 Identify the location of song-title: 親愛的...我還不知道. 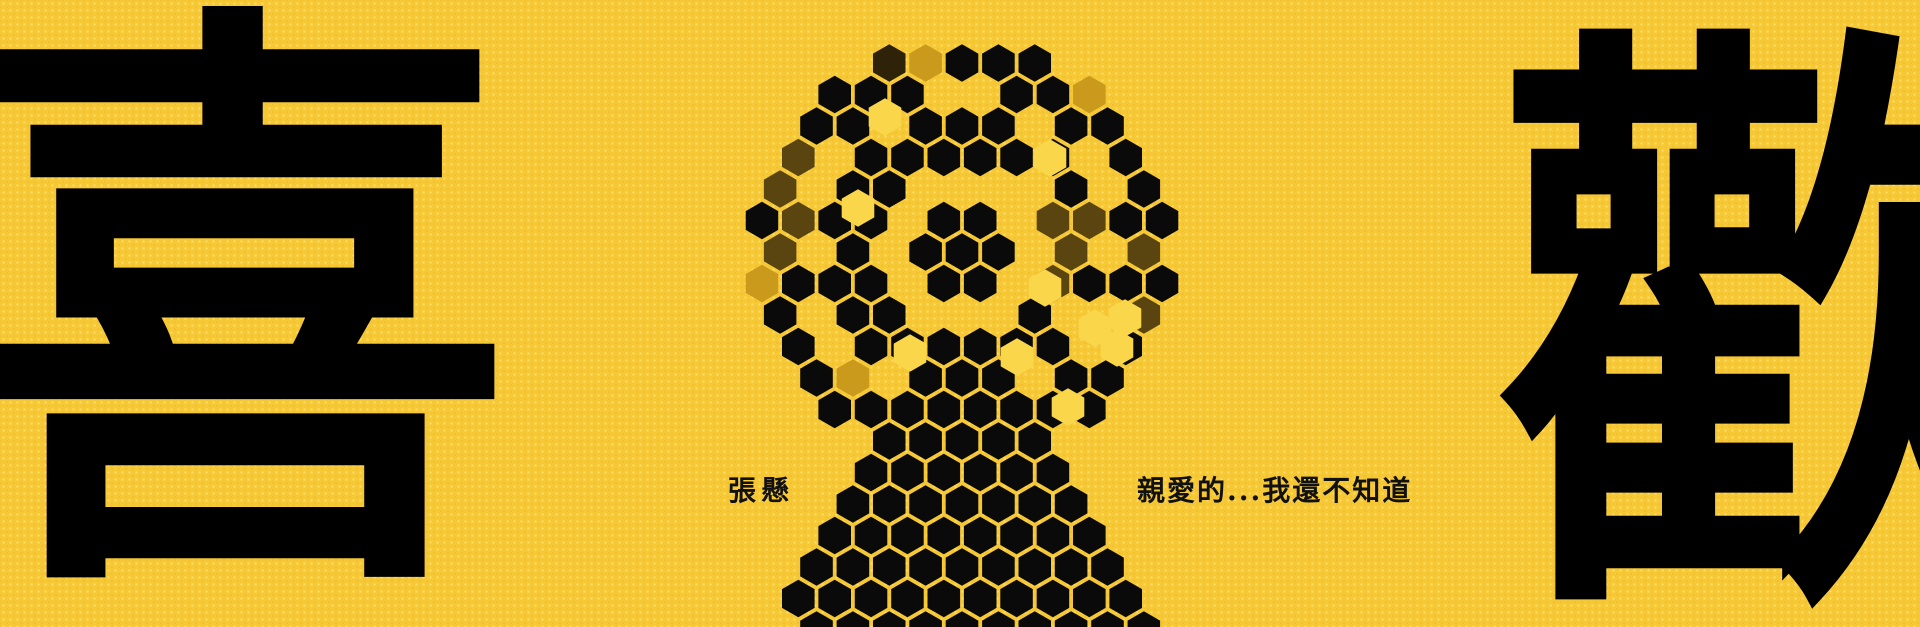
(1275, 490).